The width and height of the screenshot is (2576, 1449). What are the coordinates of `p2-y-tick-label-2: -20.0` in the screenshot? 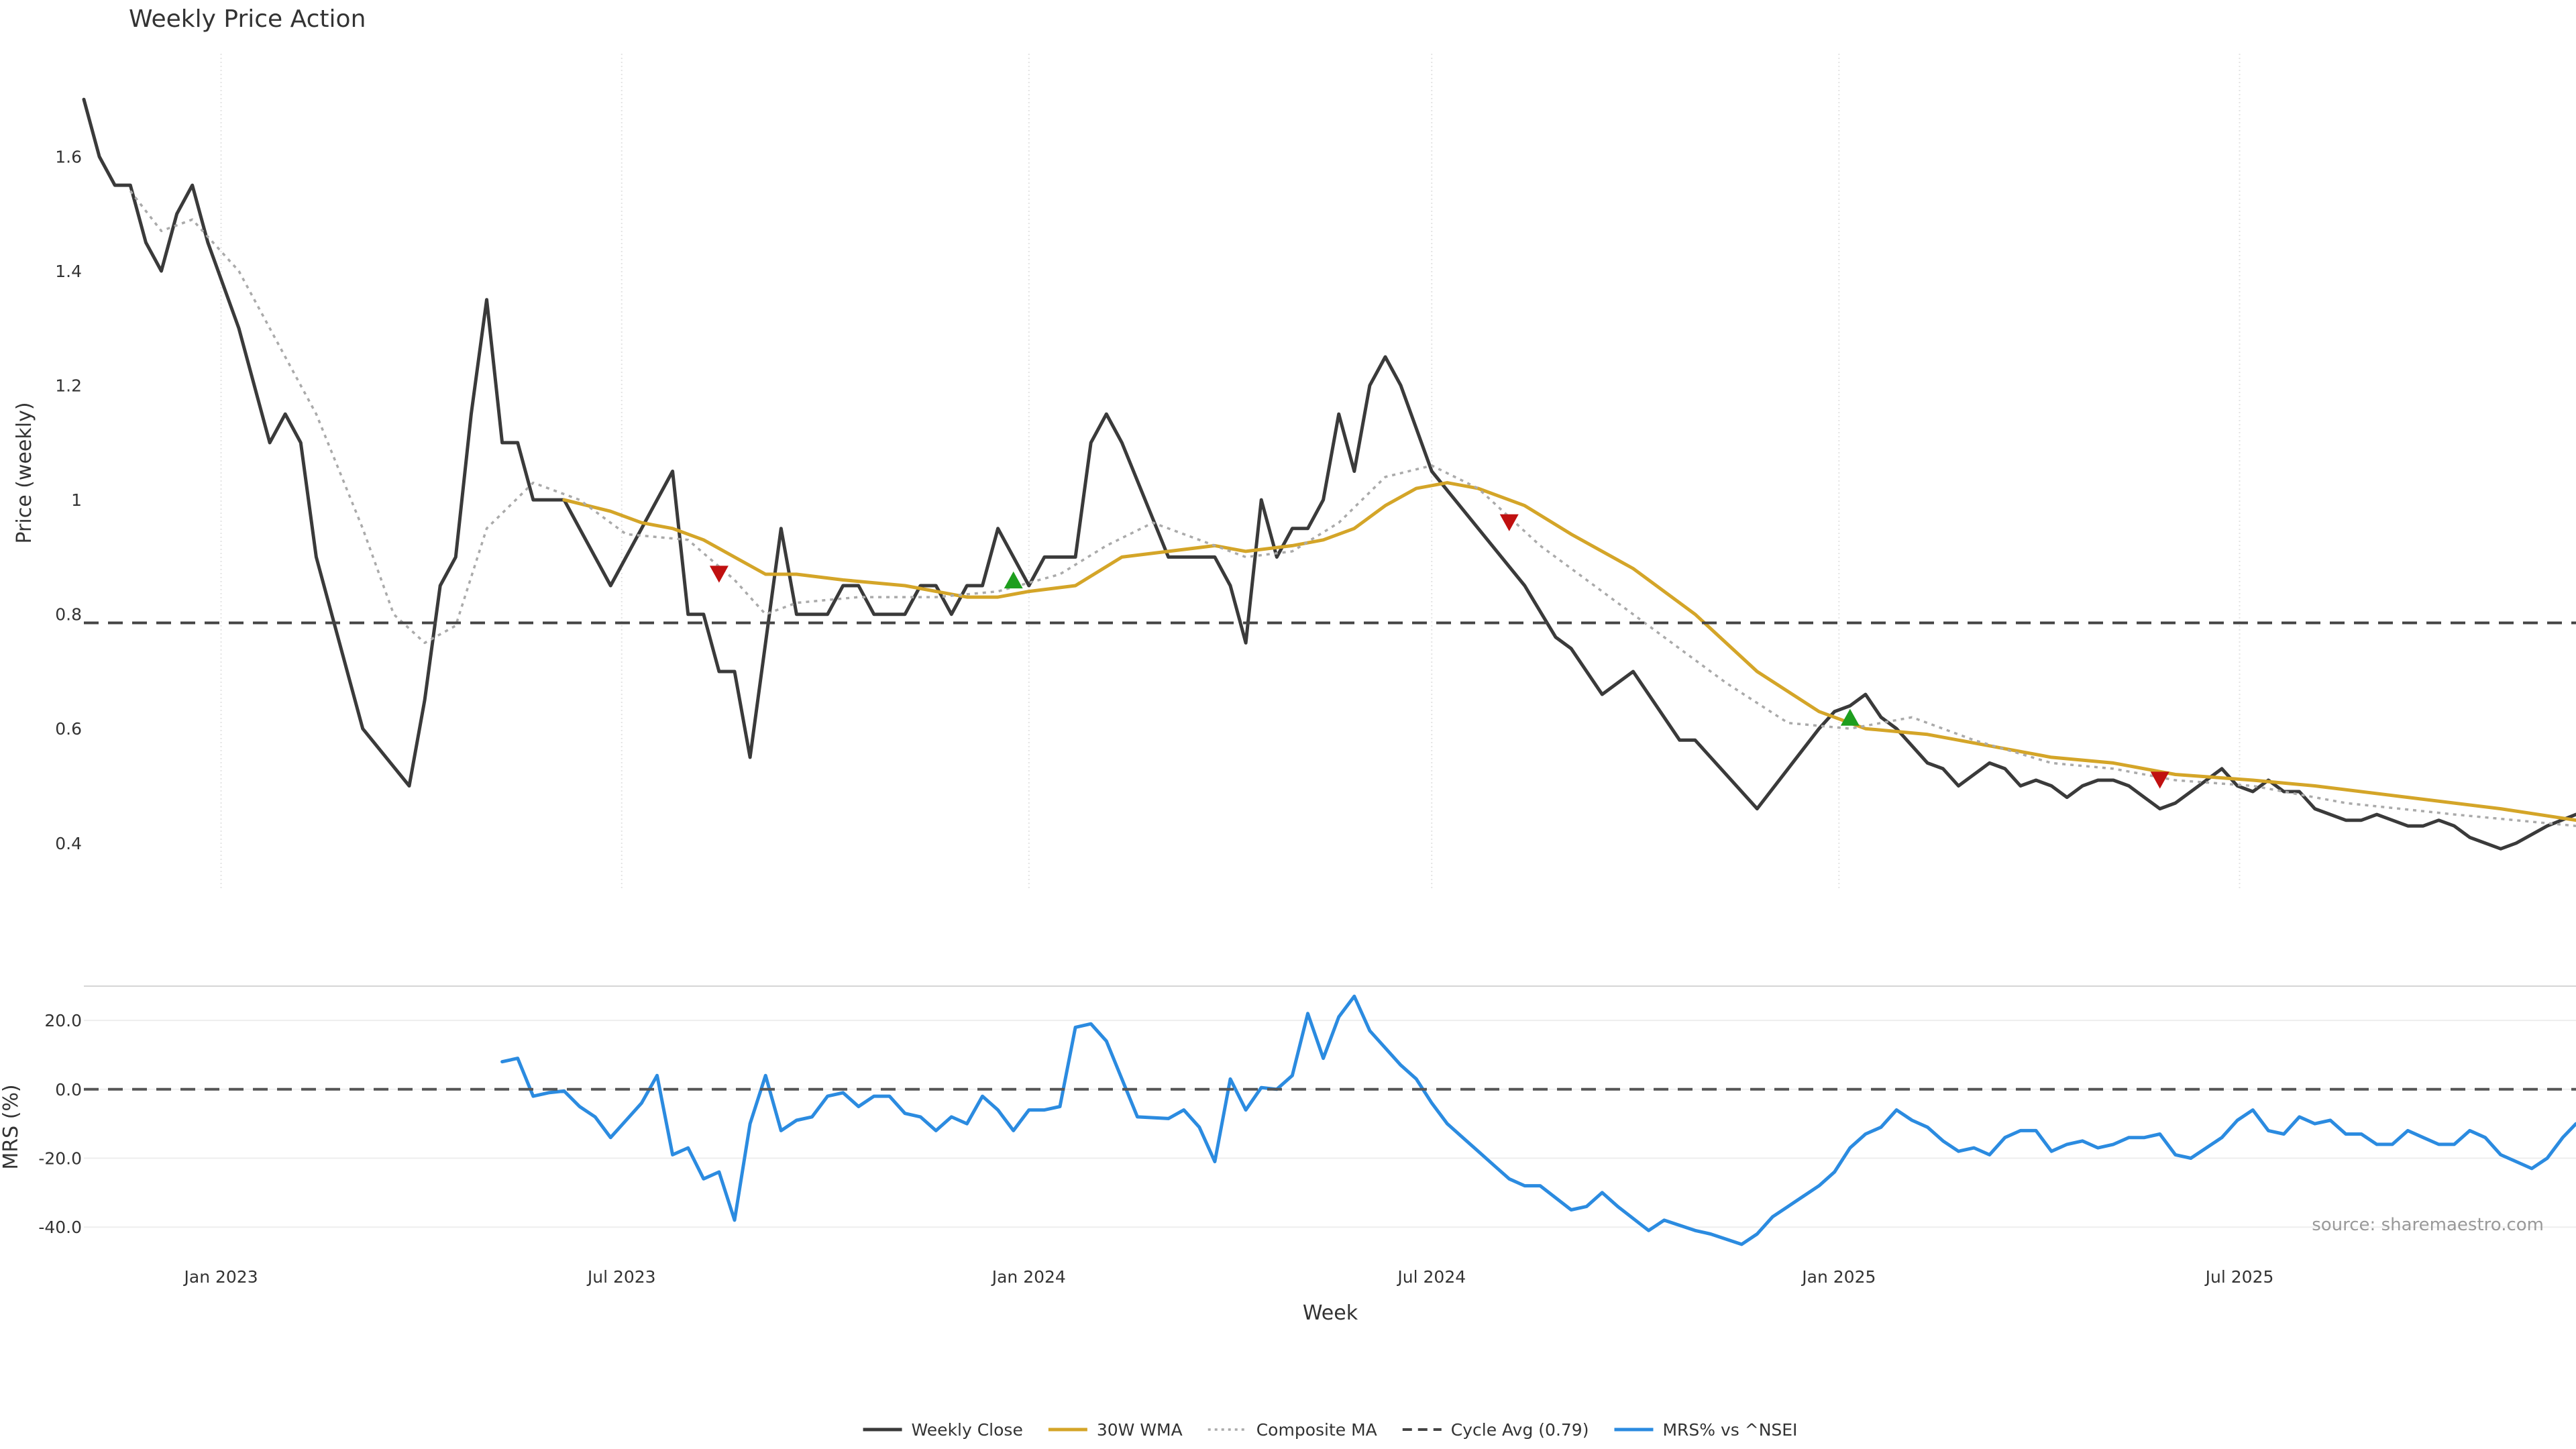 It's located at (60, 1158).